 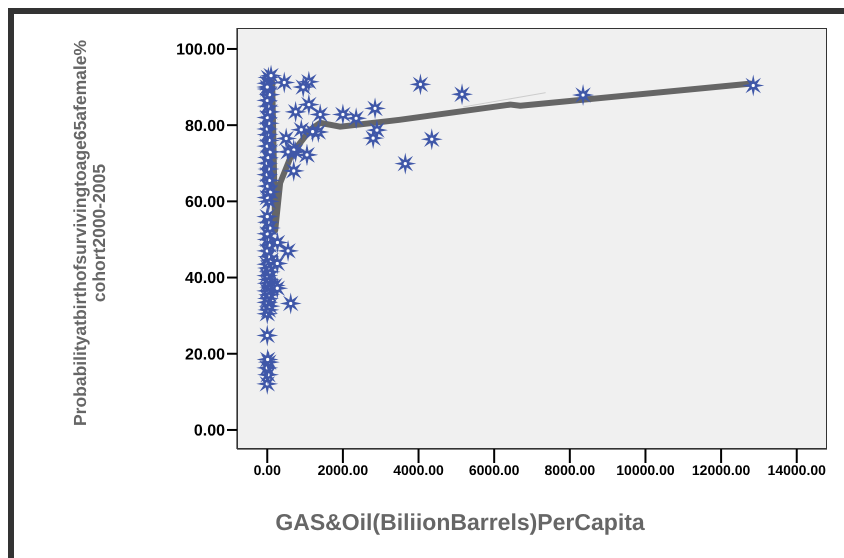 What do you see at coordinates (205, 355) in the screenshot?
I see `y-tick-label: 20.00` at bounding box center [205, 355].